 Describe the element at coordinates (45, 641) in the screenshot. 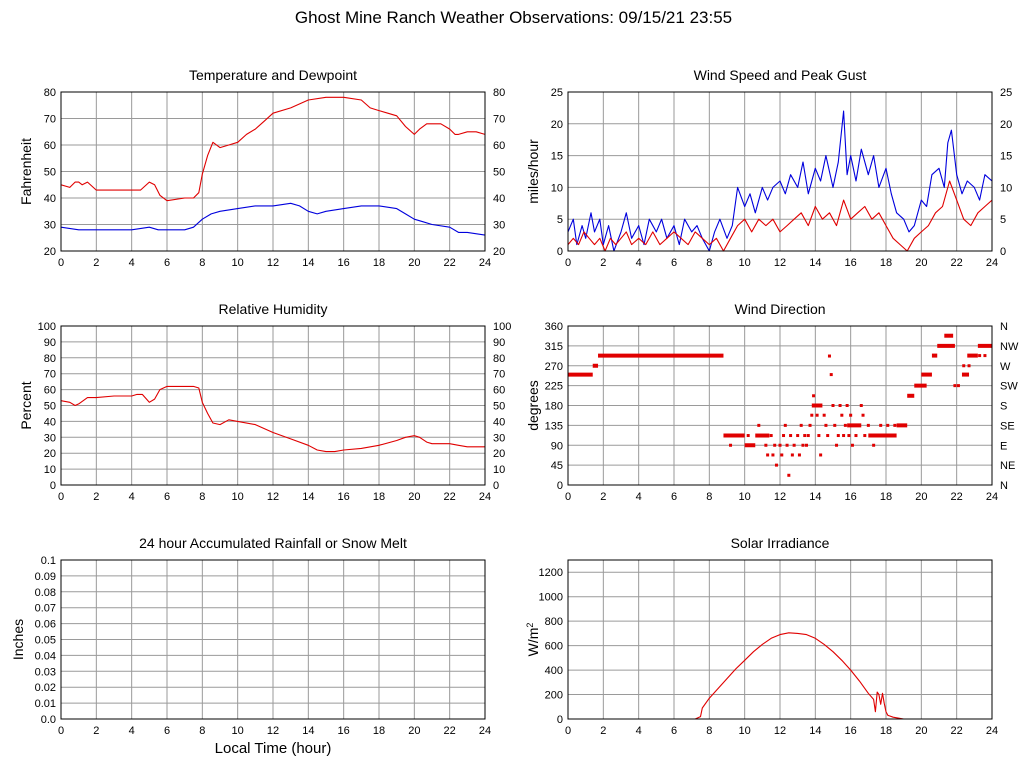

I see `y-tick-label: 0.05` at that location.